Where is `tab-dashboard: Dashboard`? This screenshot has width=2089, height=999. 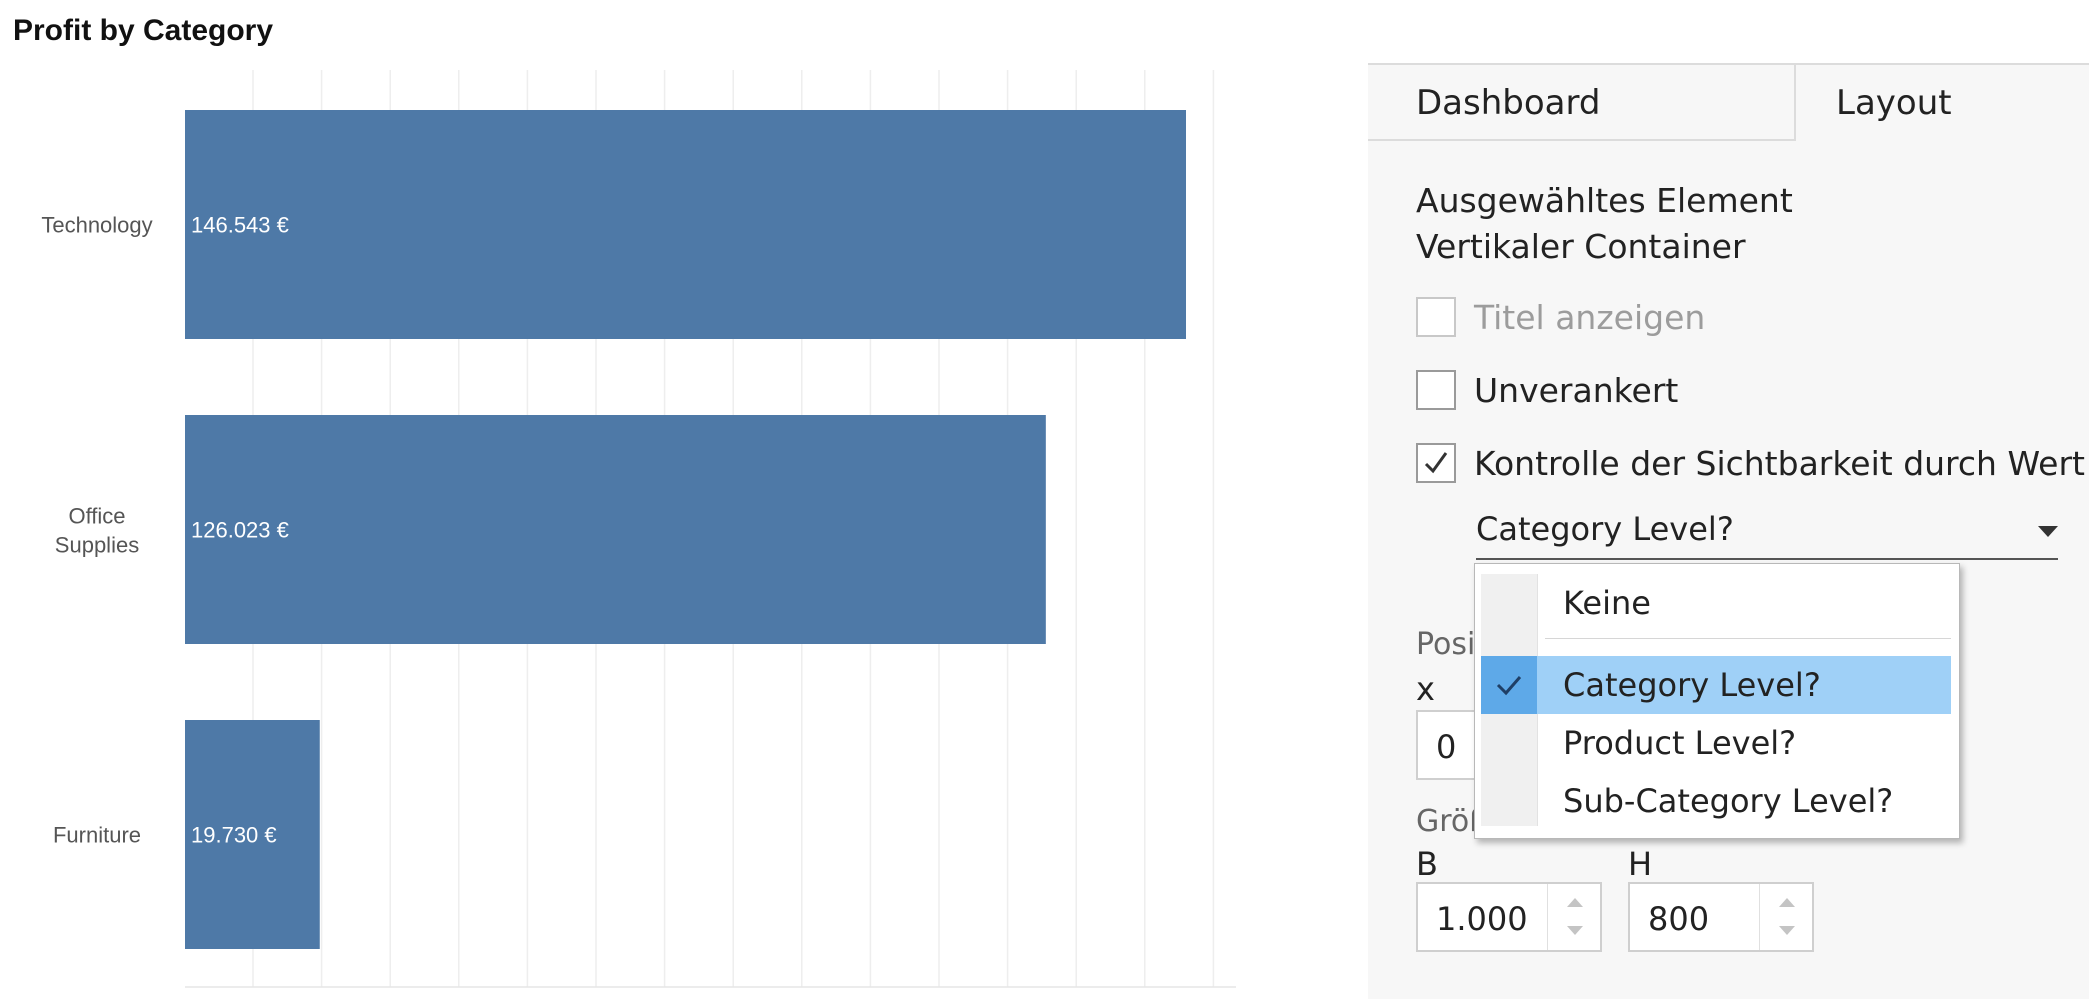
tab-dashboard: Dashboard is located at coordinates (1582, 103).